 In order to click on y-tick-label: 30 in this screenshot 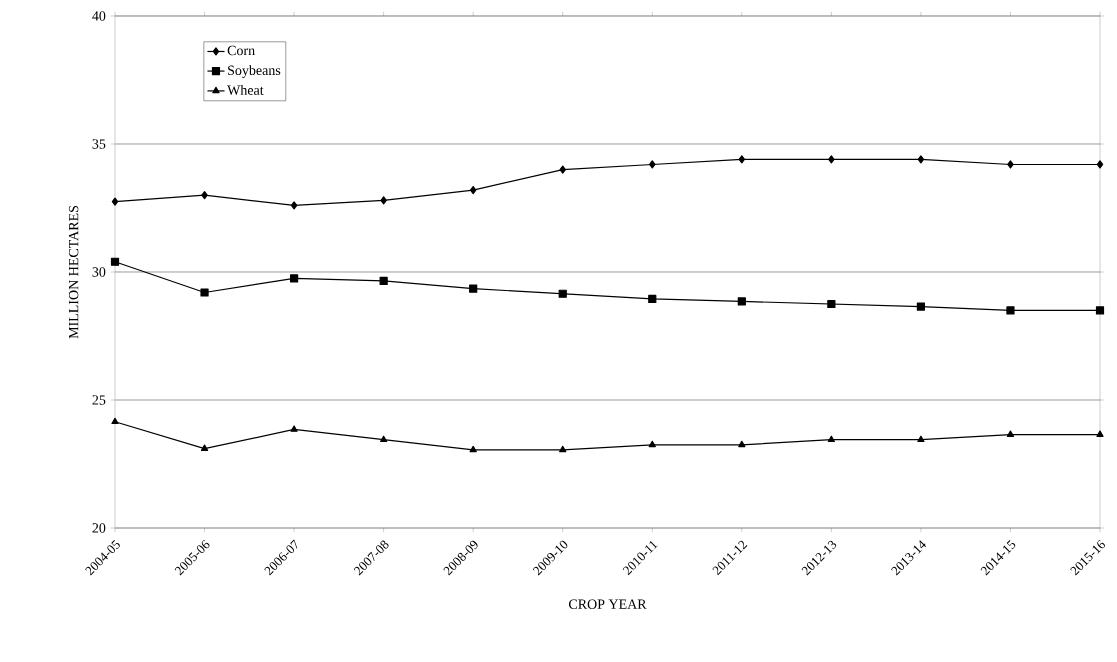, I will do `click(99, 272)`.